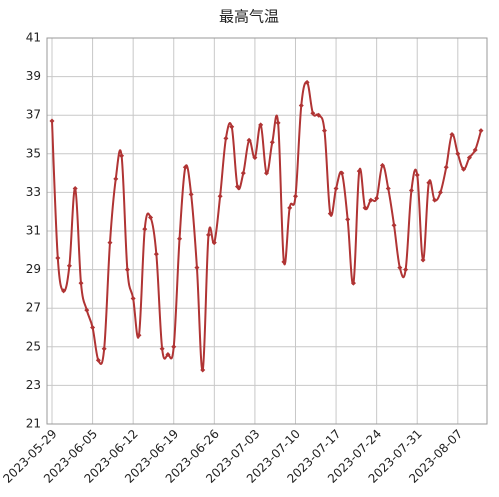 This screenshot has height=497, width=499. What do you see at coordinates (33, 192) in the screenshot?
I see `y-tick-label: 33` at bounding box center [33, 192].